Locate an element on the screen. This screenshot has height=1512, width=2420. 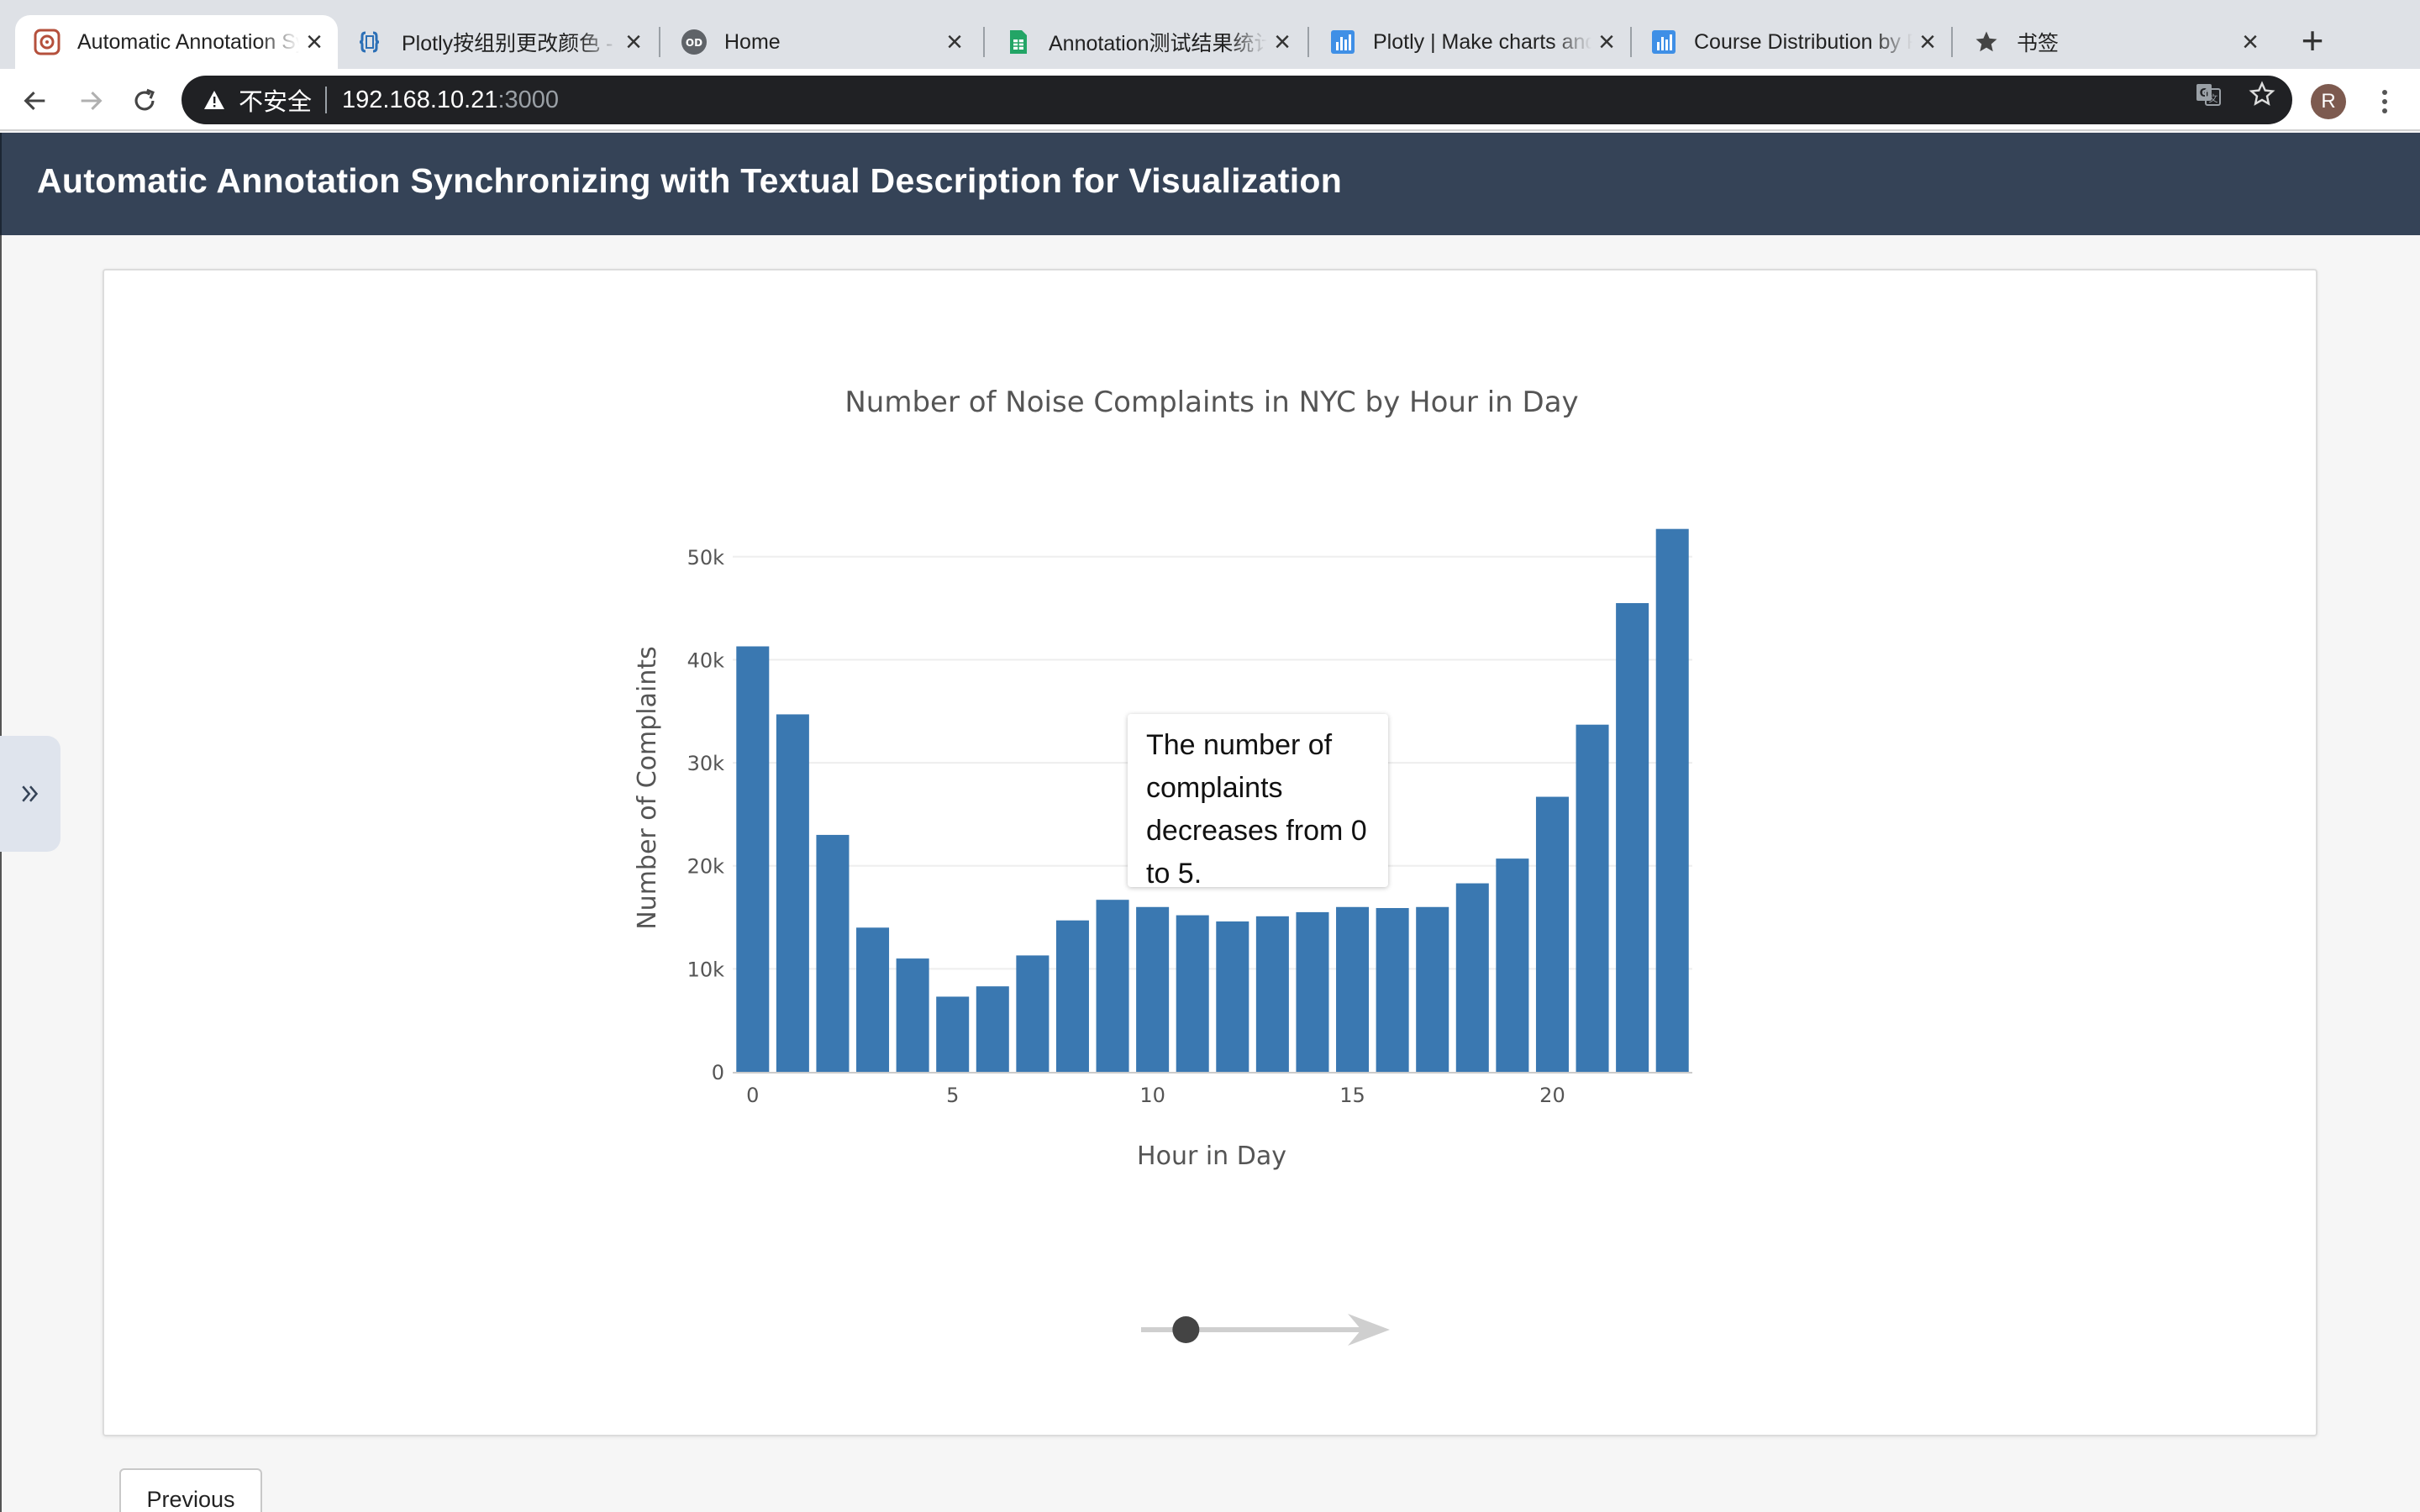
tab-annotation-results: Annotation测试结果统计 × is located at coordinates (1146, 42).